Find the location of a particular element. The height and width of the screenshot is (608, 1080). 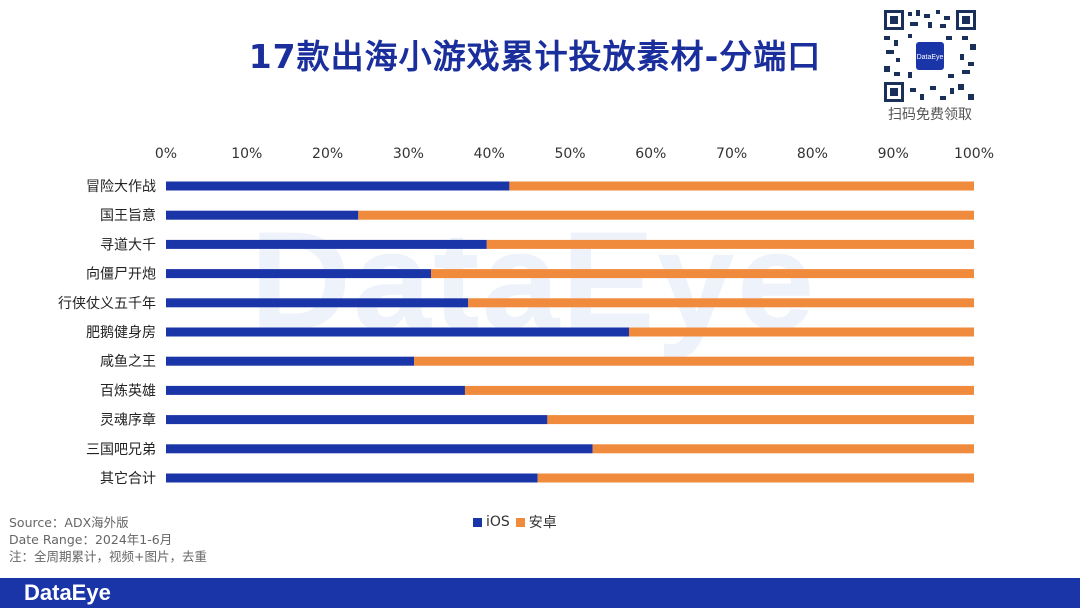

legend-ios: iOS is located at coordinates (491, 522).